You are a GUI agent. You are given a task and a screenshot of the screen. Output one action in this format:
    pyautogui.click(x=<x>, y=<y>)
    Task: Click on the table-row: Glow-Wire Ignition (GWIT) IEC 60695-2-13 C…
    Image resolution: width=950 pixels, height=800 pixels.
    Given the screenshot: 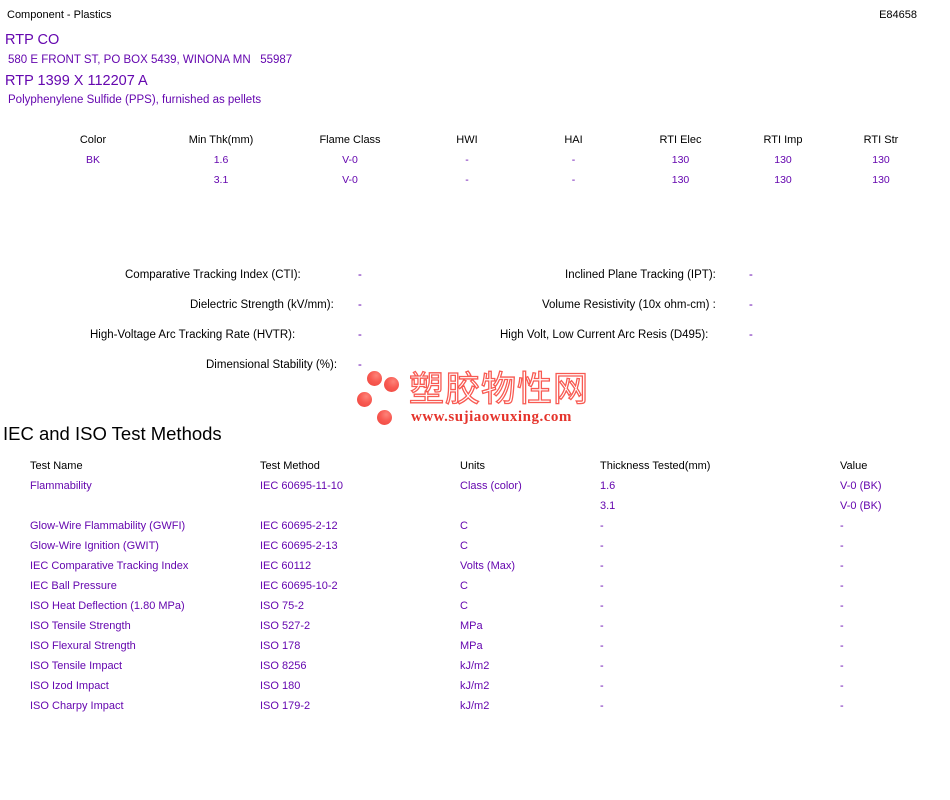 What is the action you would take?
    pyautogui.click(x=475, y=546)
    